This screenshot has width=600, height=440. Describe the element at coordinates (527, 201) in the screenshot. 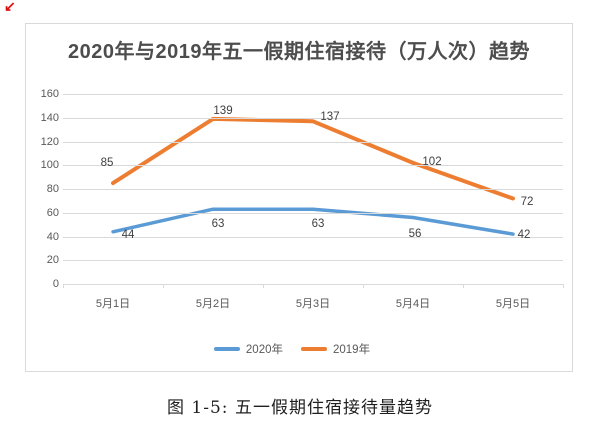

I see `data-label: 72` at that location.